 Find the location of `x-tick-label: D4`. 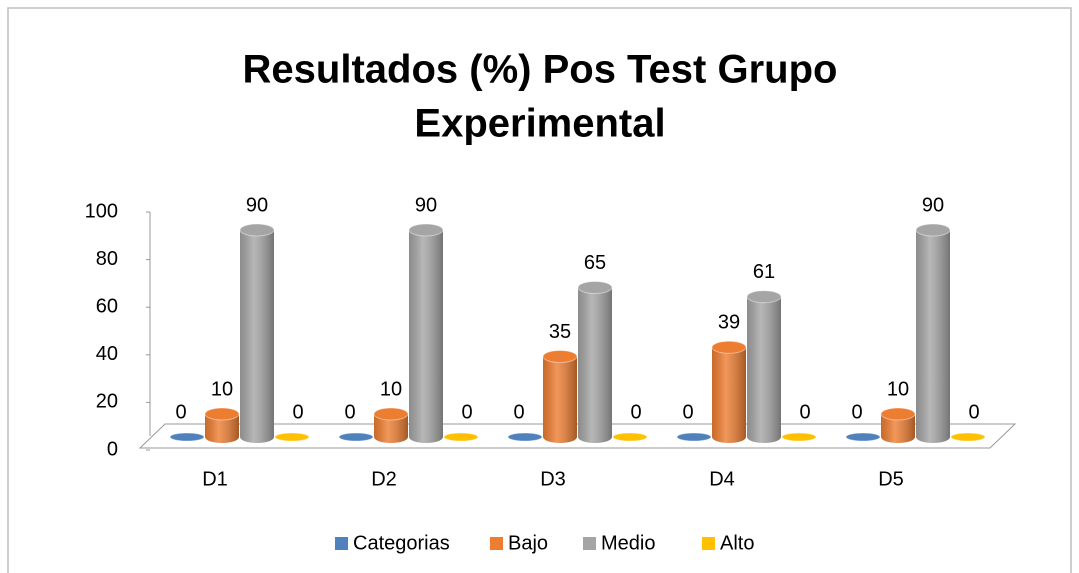

x-tick-label: D4 is located at coordinates (722, 479).